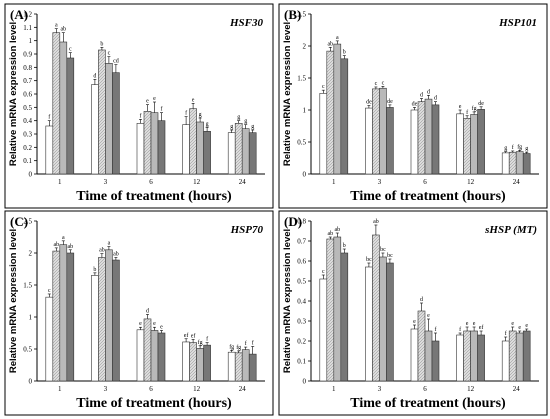  What do you see at coordinates (519, 146) in the screenshot?
I see `significance-label: fg` at bounding box center [519, 146].